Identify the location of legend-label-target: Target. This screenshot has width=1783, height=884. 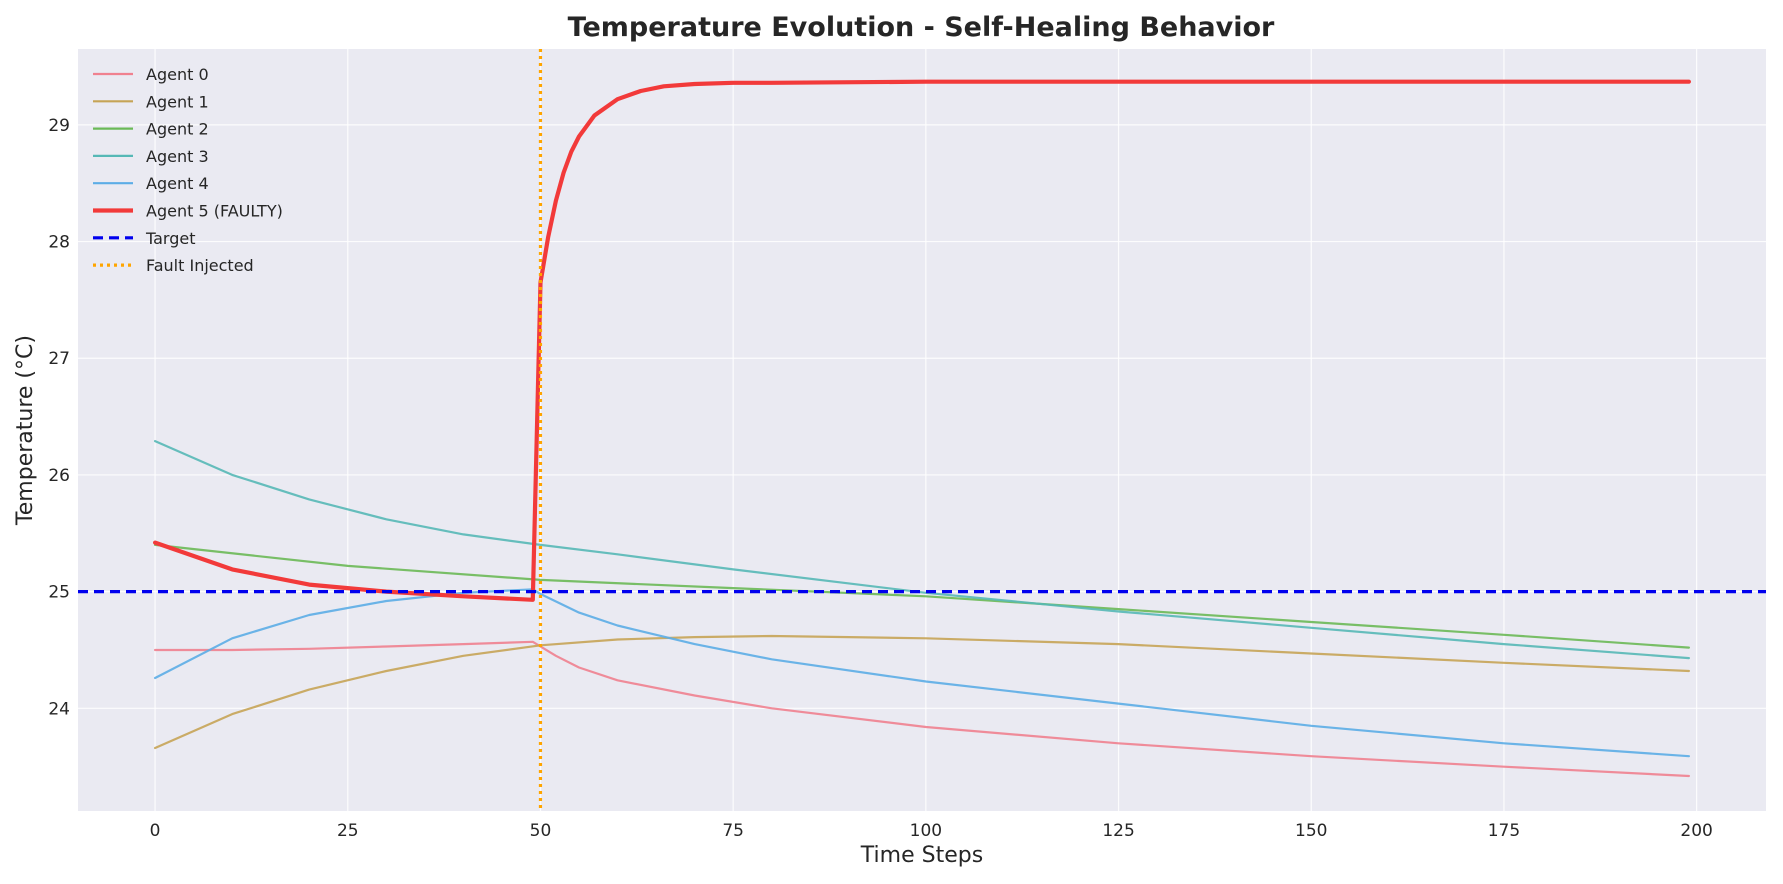
(170, 238).